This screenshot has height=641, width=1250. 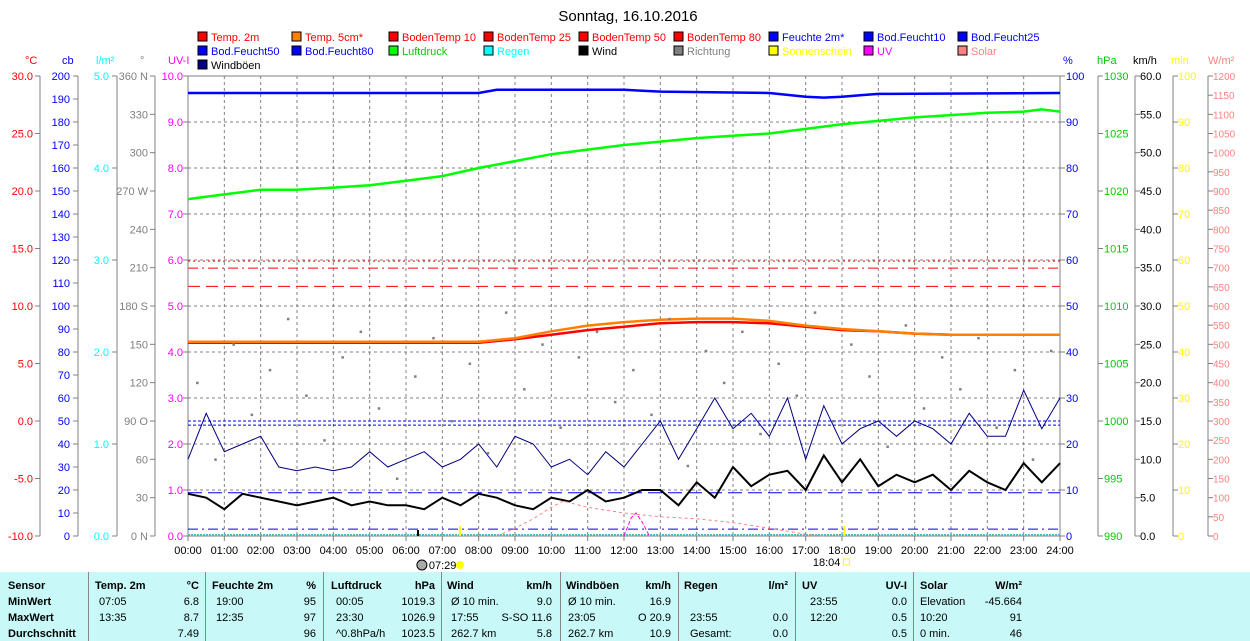 What do you see at coordinates (334, 551) in the screenshot?
I see `x-tick-label: 04:00` at bounding box center [334, 551].